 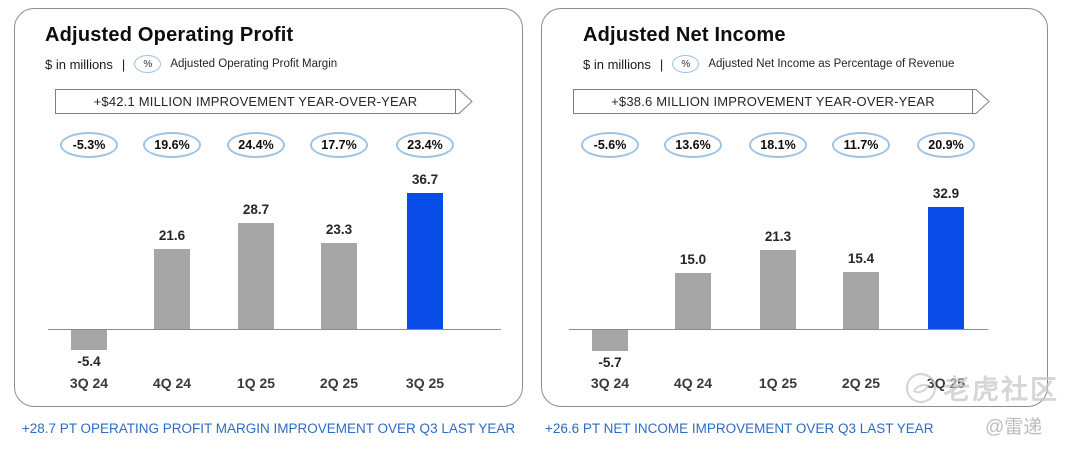 I want to click on watermark-community-text: 老虎社区, so click(x=1001, y=390).